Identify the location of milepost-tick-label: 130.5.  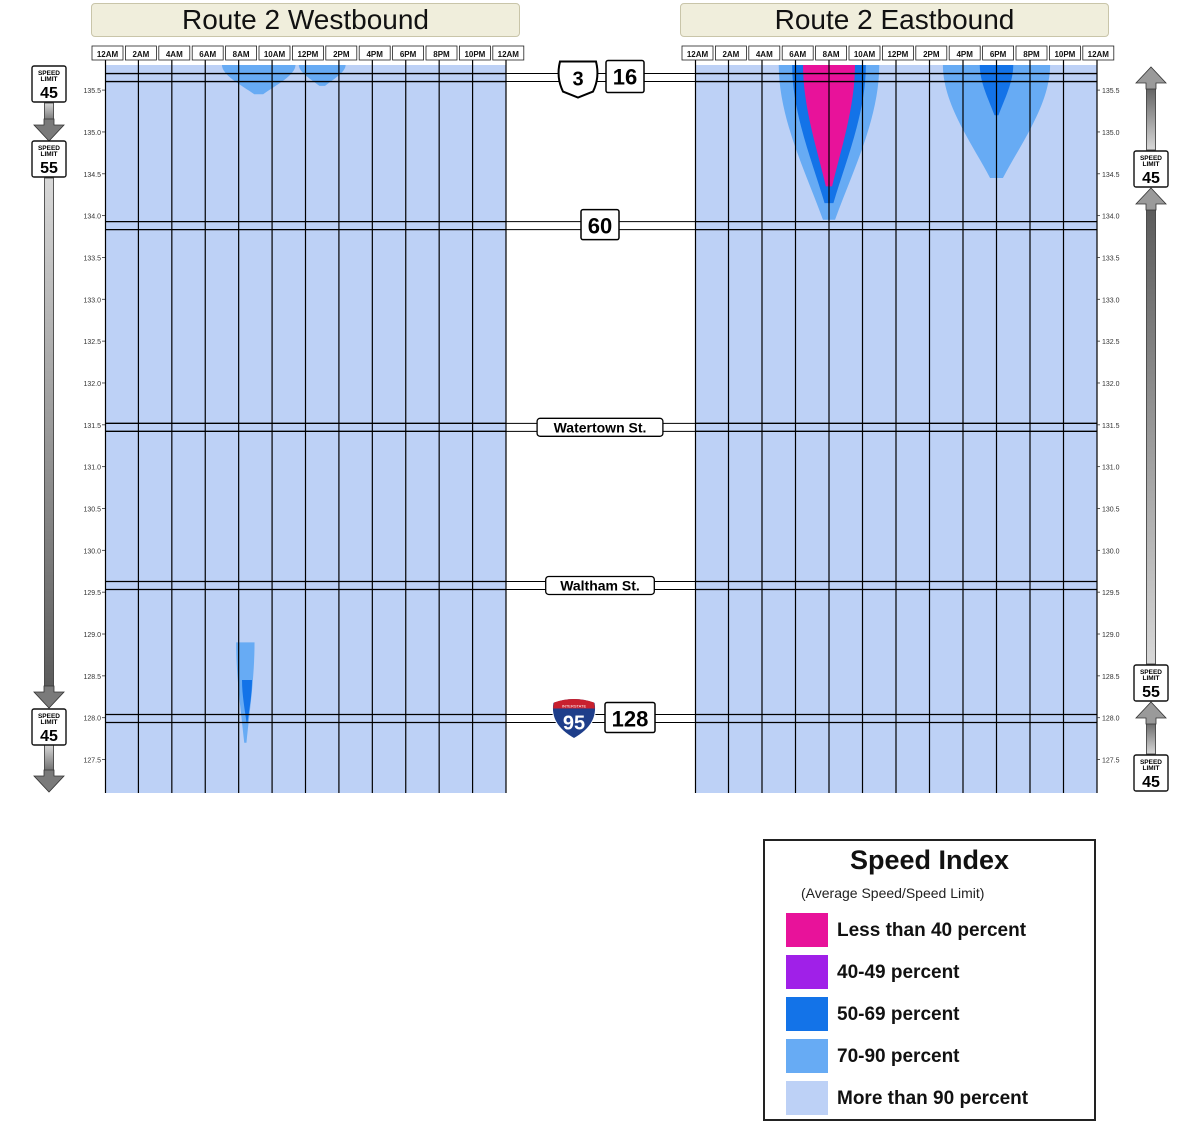
(92, 509).